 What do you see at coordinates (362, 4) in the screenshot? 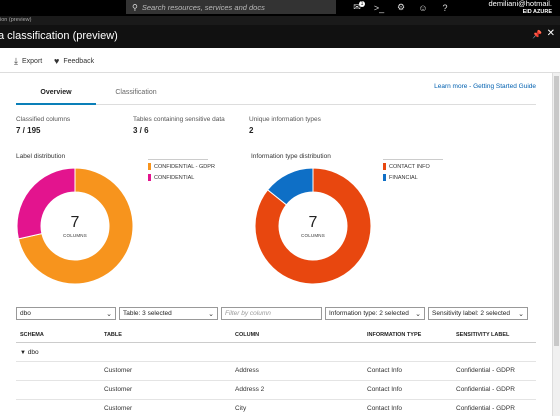
I see `notifications-badge: 1` at bounding box center [362, 4].